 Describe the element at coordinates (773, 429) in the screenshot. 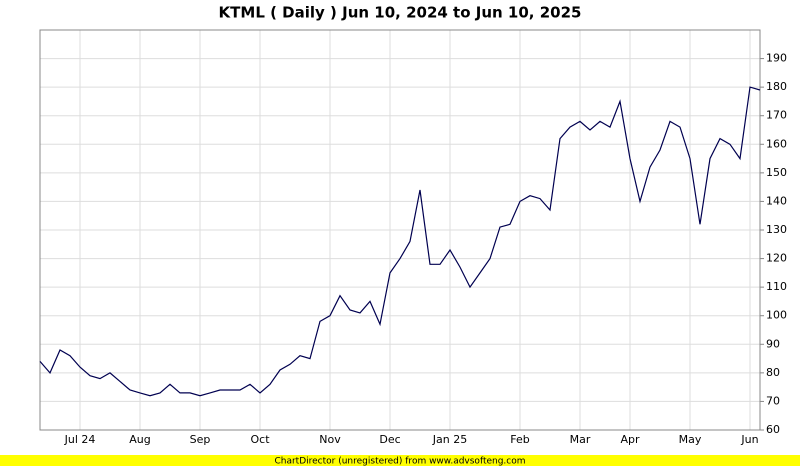

I see `y-tick-label: 60` at that location.